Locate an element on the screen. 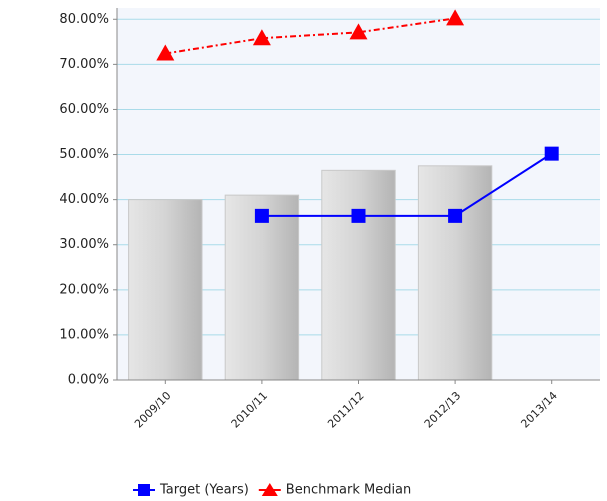 Image resolution: width=607 pixels, height=501 pixels. x-tick-label: 2012/13 is located at coordinates (443, 410).